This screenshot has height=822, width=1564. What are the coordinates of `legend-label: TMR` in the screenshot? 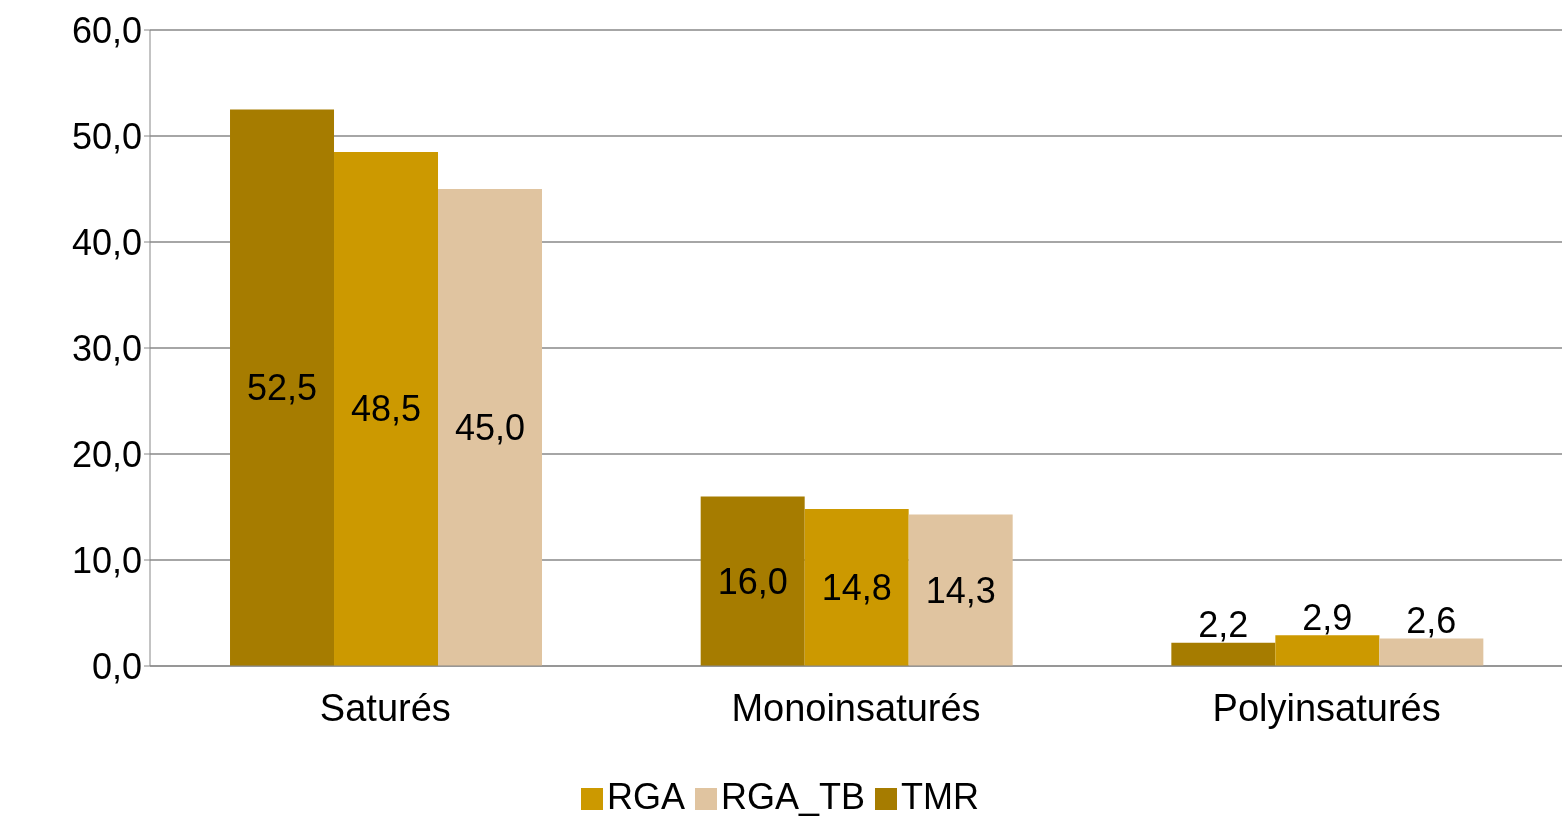 It's located at (940, 796).